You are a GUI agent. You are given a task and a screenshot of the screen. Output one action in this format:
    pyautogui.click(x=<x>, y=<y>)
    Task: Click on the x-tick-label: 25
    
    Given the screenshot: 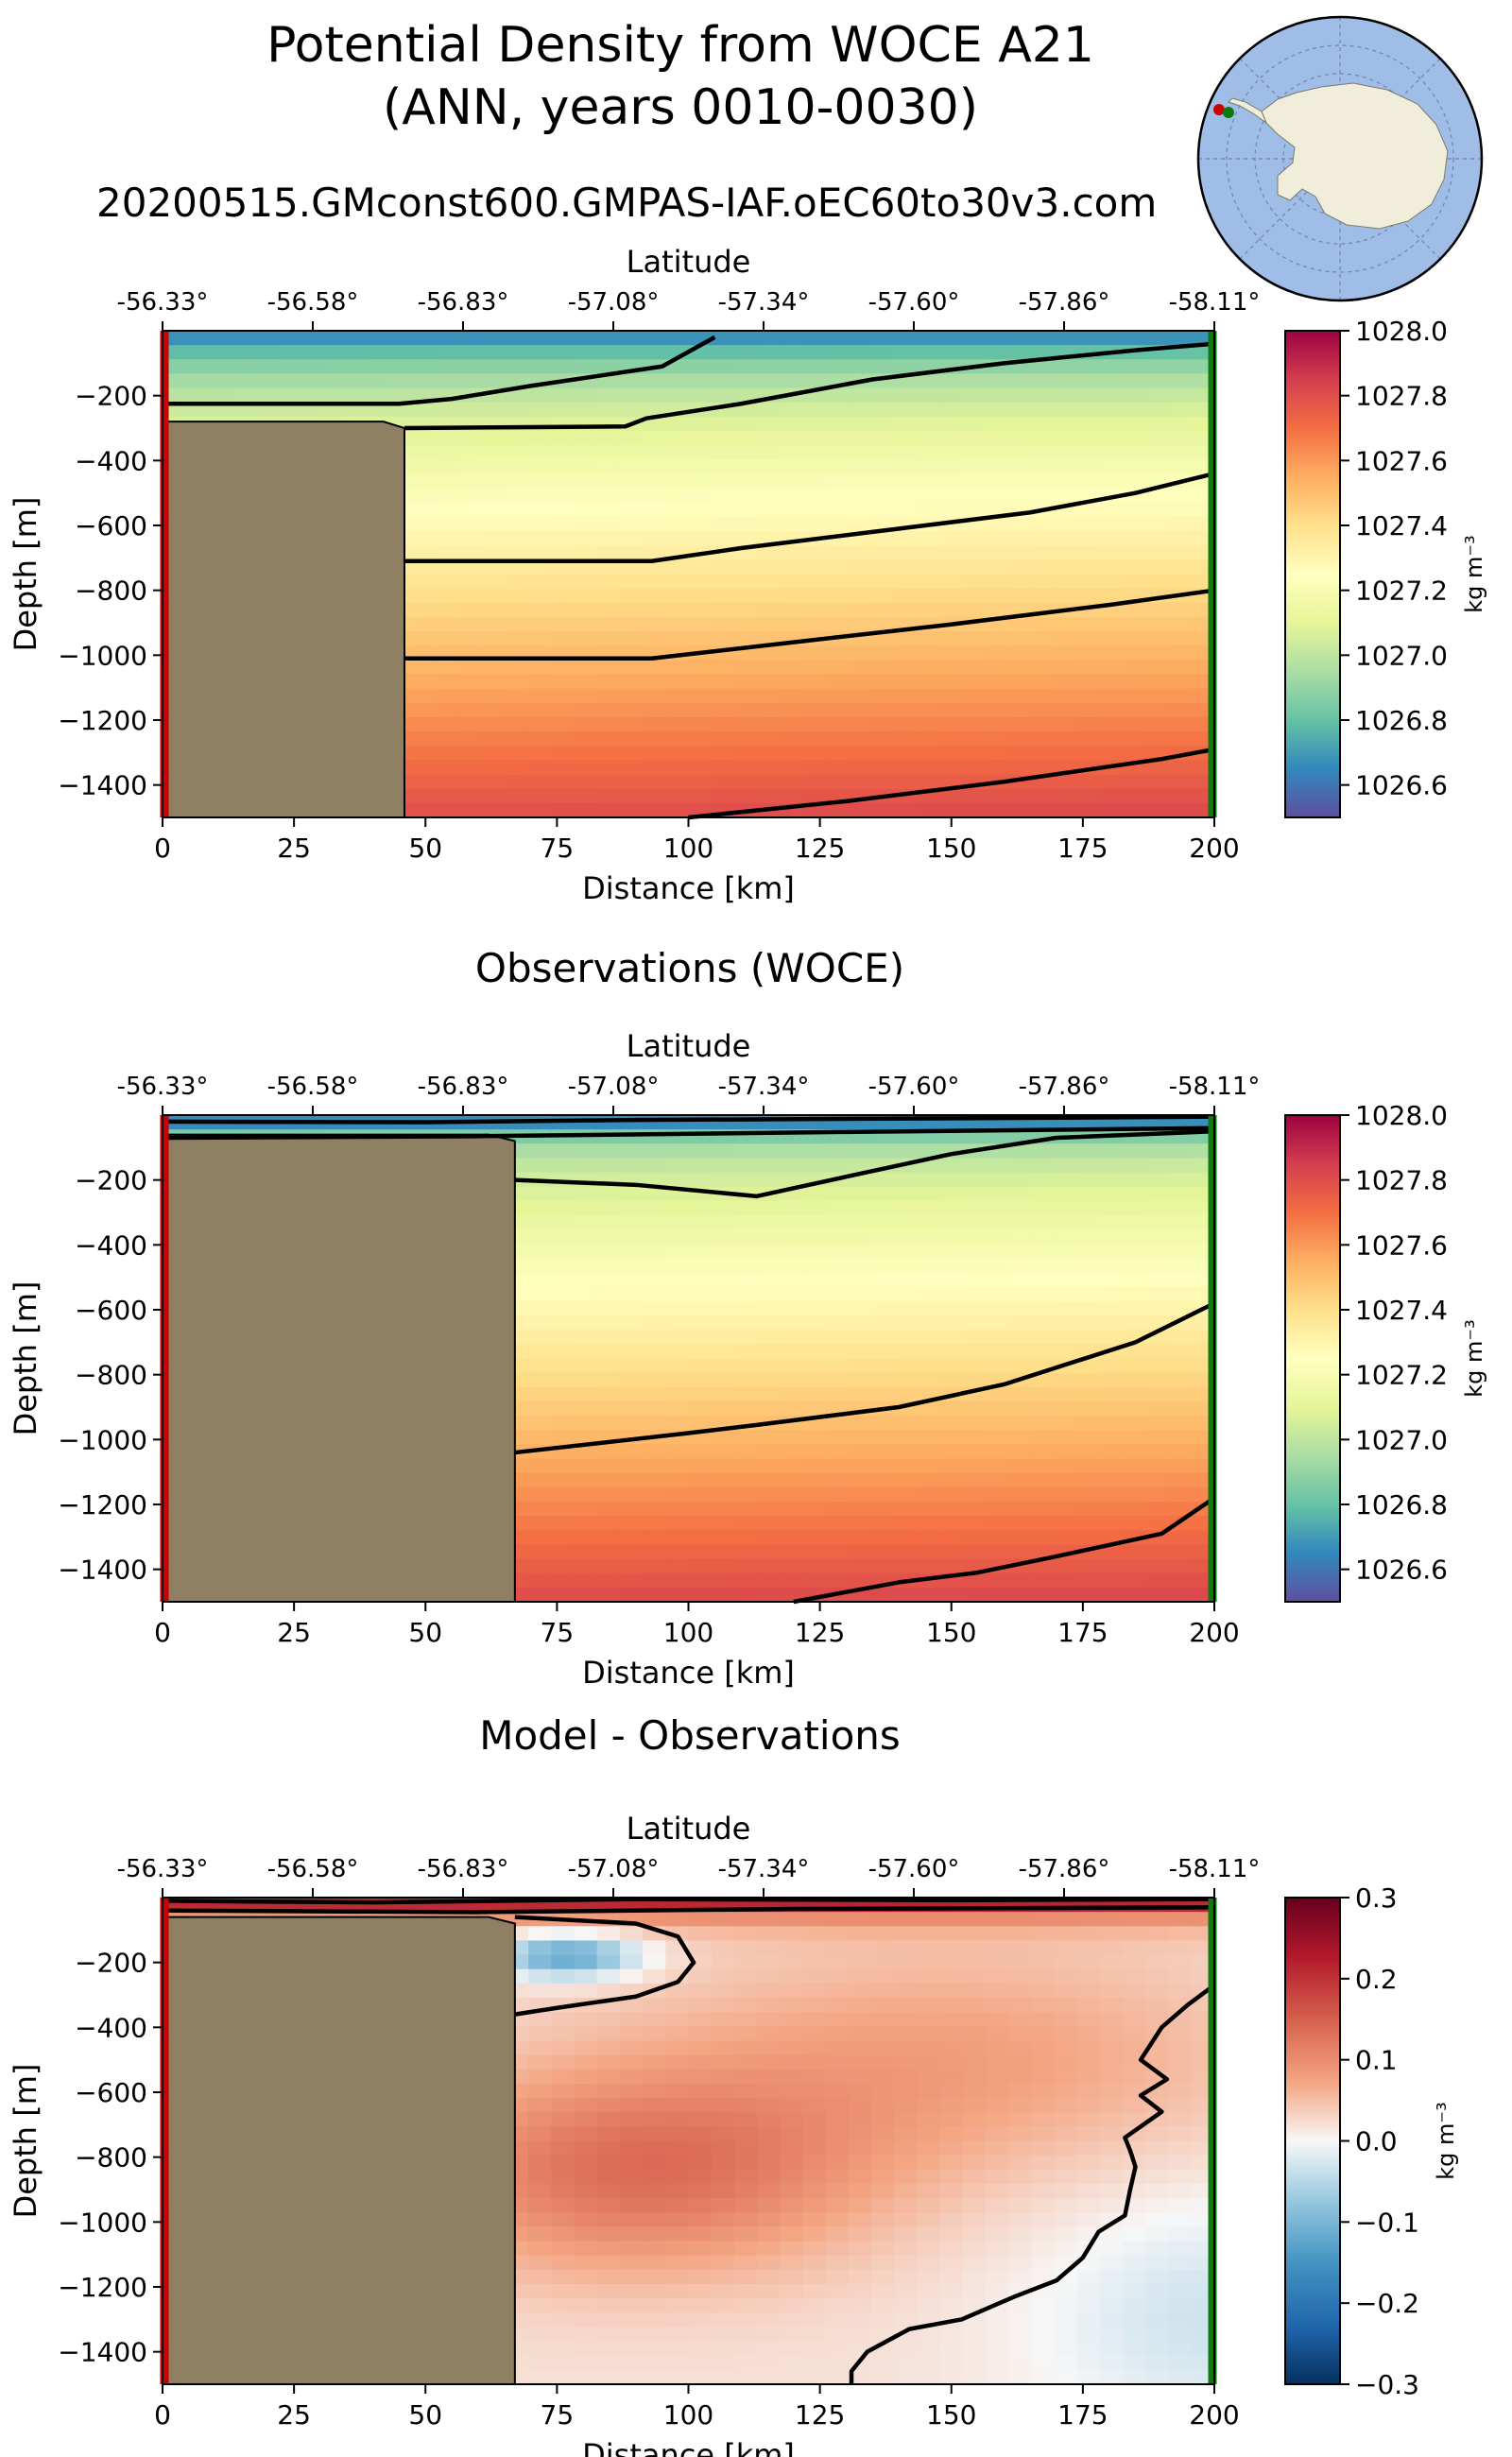 What is the action you would take?
    pyautogui.click(x=294, y=1632)
    